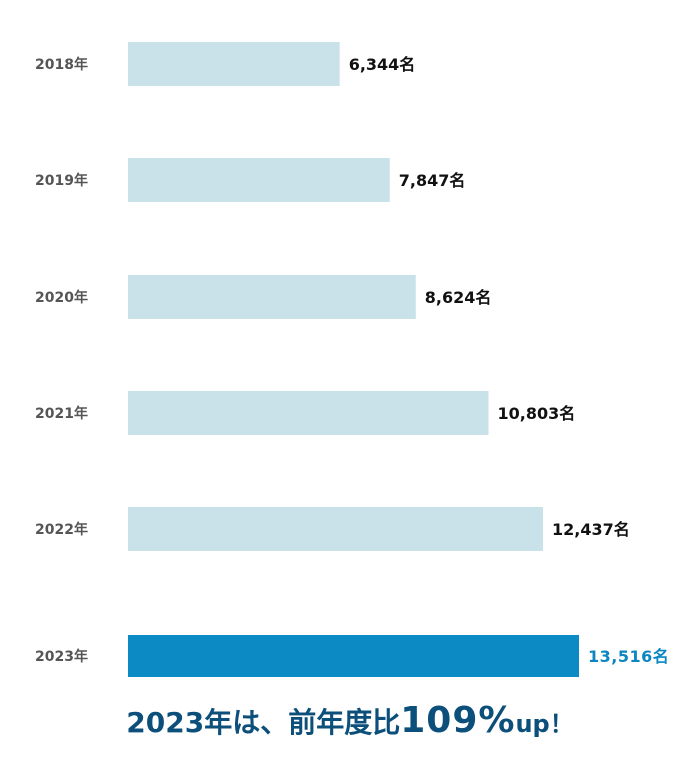 This screenshot has width=700, height=780. Describe the element at coordinates (61, 529) in the screenshot. I see `category-label-4: 2022年` at that location.